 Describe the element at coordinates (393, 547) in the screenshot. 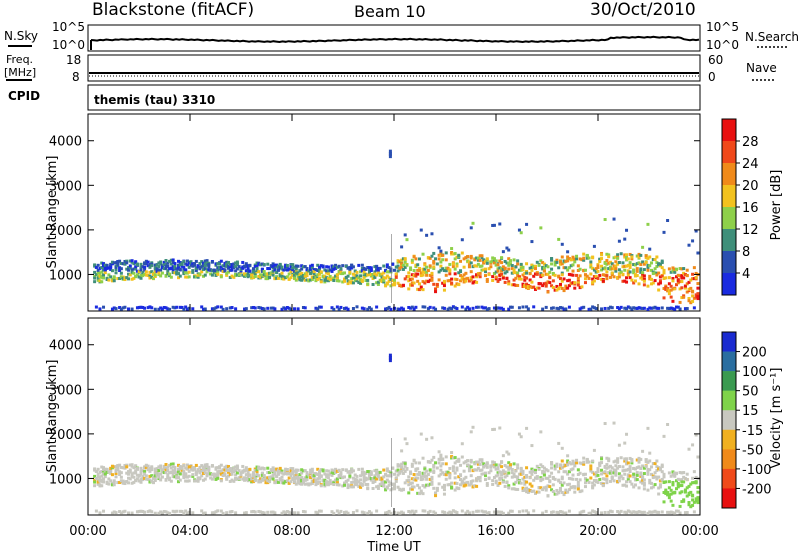

I see `time-axis-label: Time UT` at that location.